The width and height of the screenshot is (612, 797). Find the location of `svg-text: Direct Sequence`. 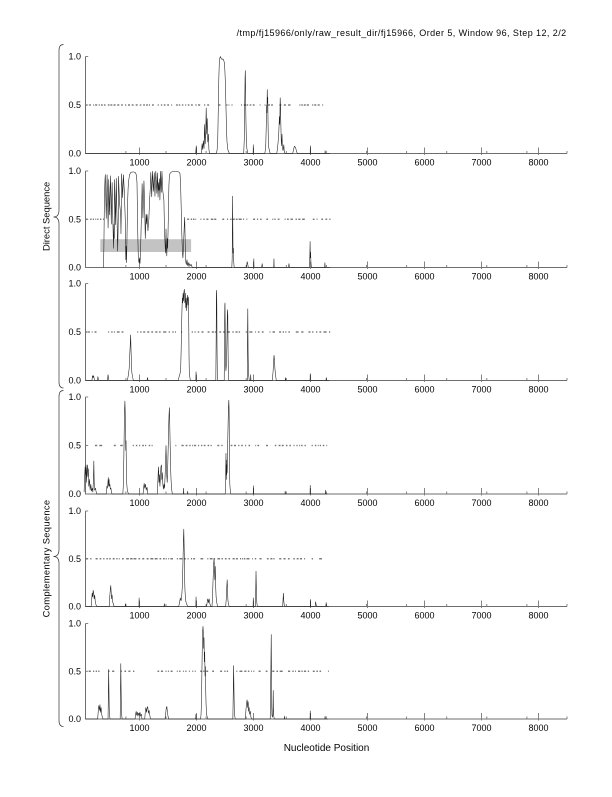

svg-text: Direct Sequence is located at coordinates (45, 216).